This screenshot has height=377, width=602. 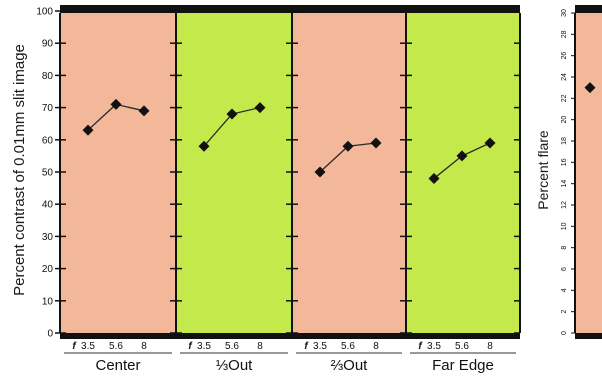 What do you see at coordinates (564, 290) in the screenshot?
I see `flare-y-tick-label: 4` at bounding box center [564, 290].